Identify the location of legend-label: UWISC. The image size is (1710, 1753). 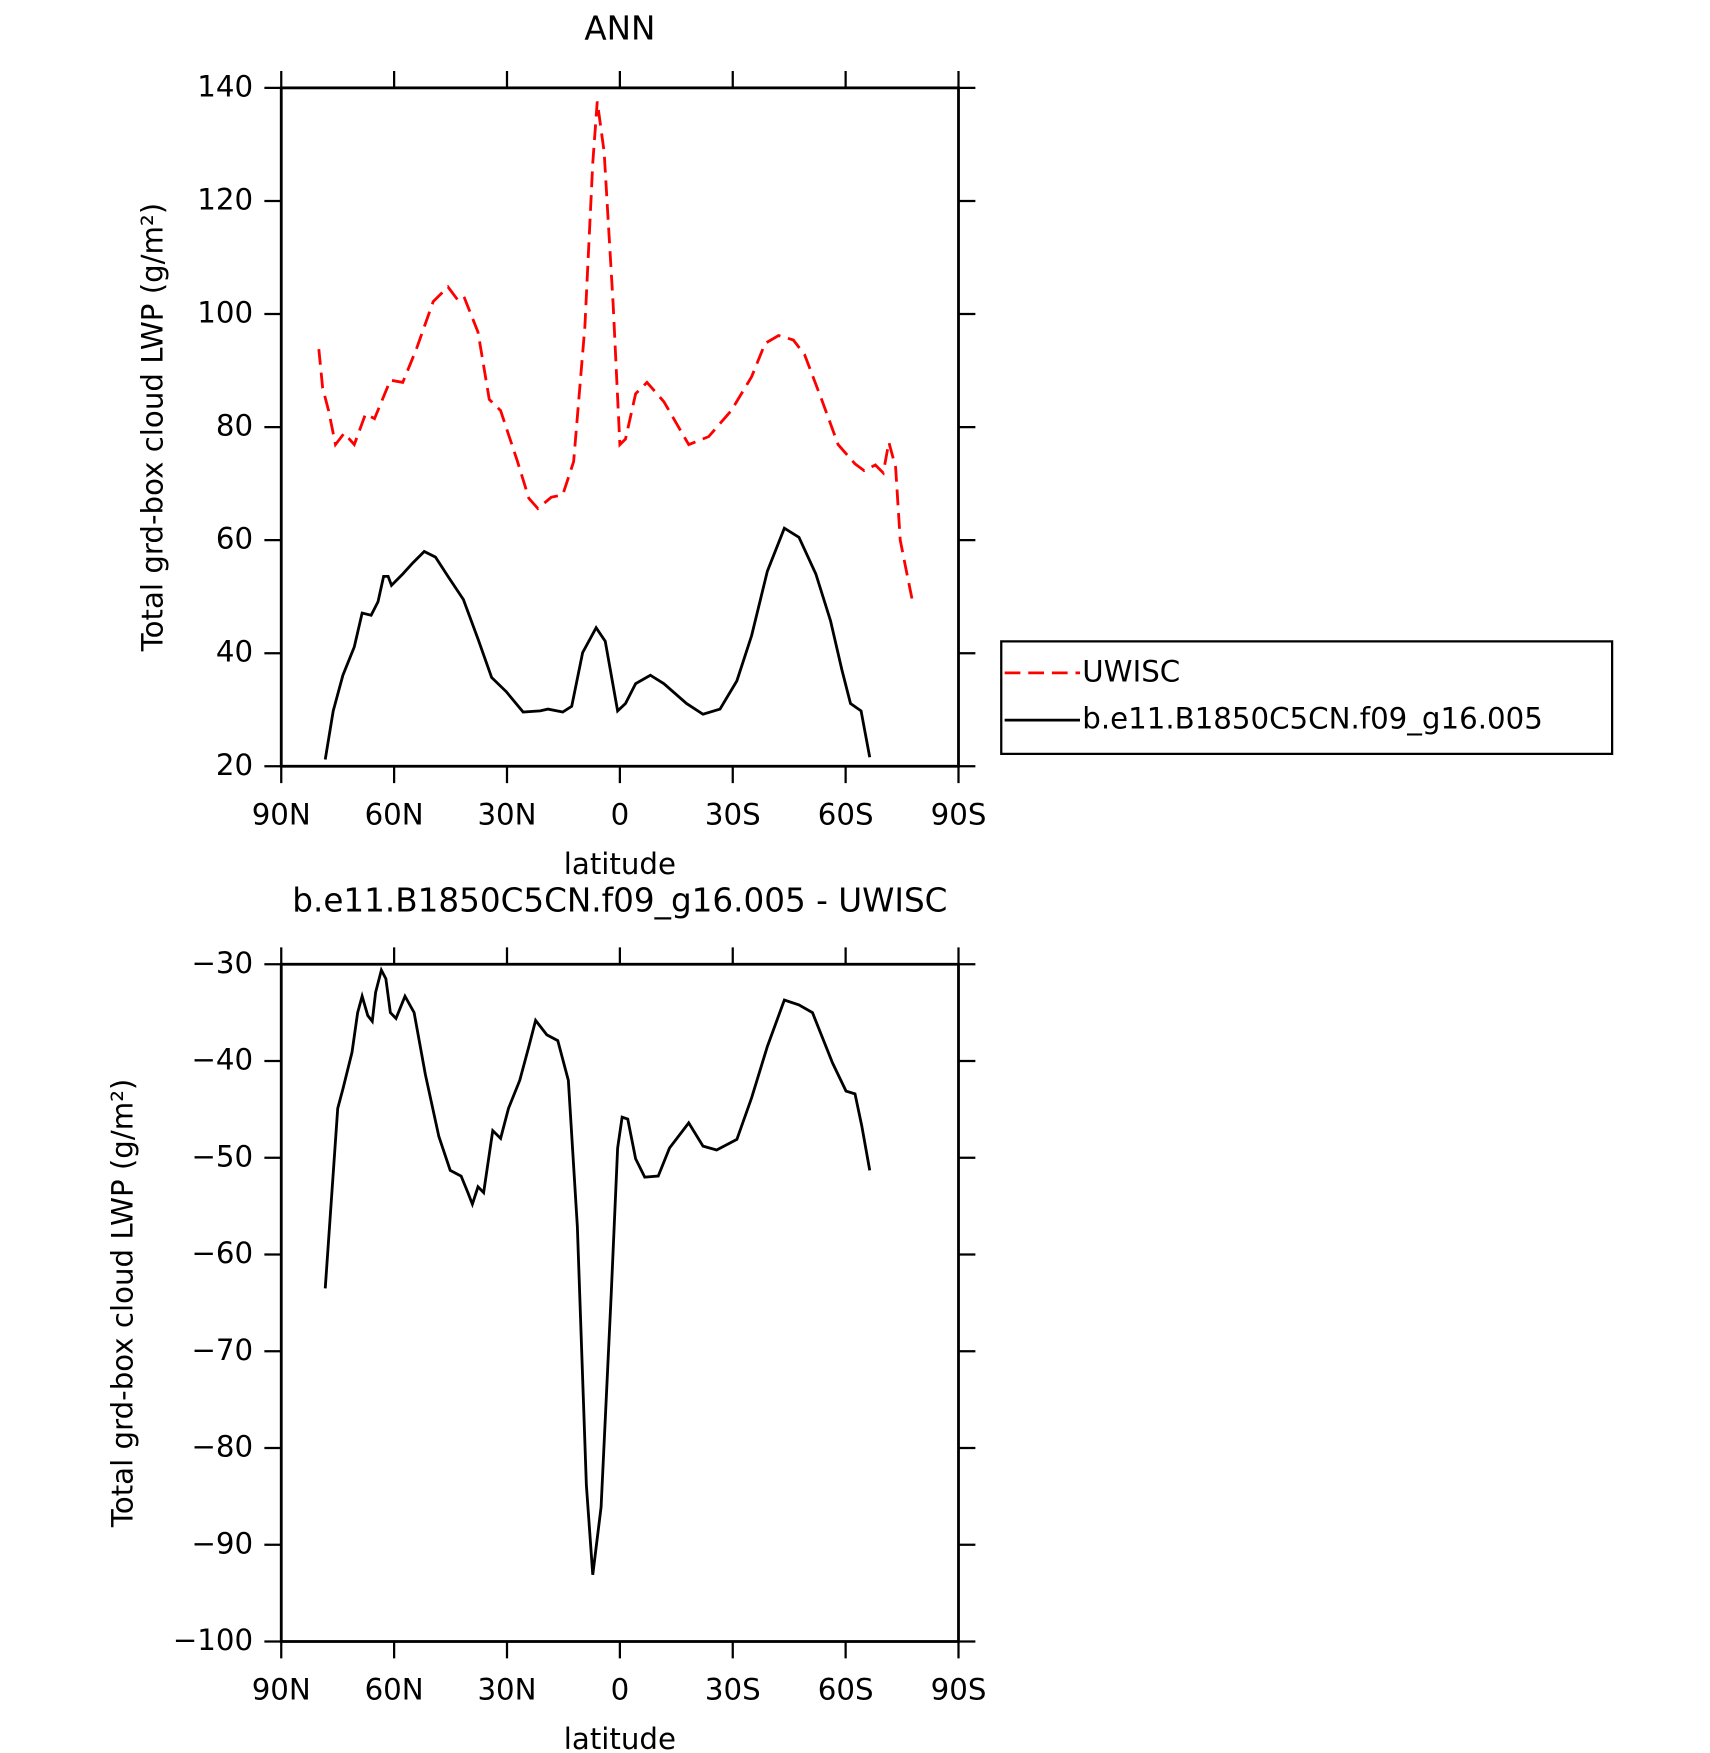
(1131, 671).